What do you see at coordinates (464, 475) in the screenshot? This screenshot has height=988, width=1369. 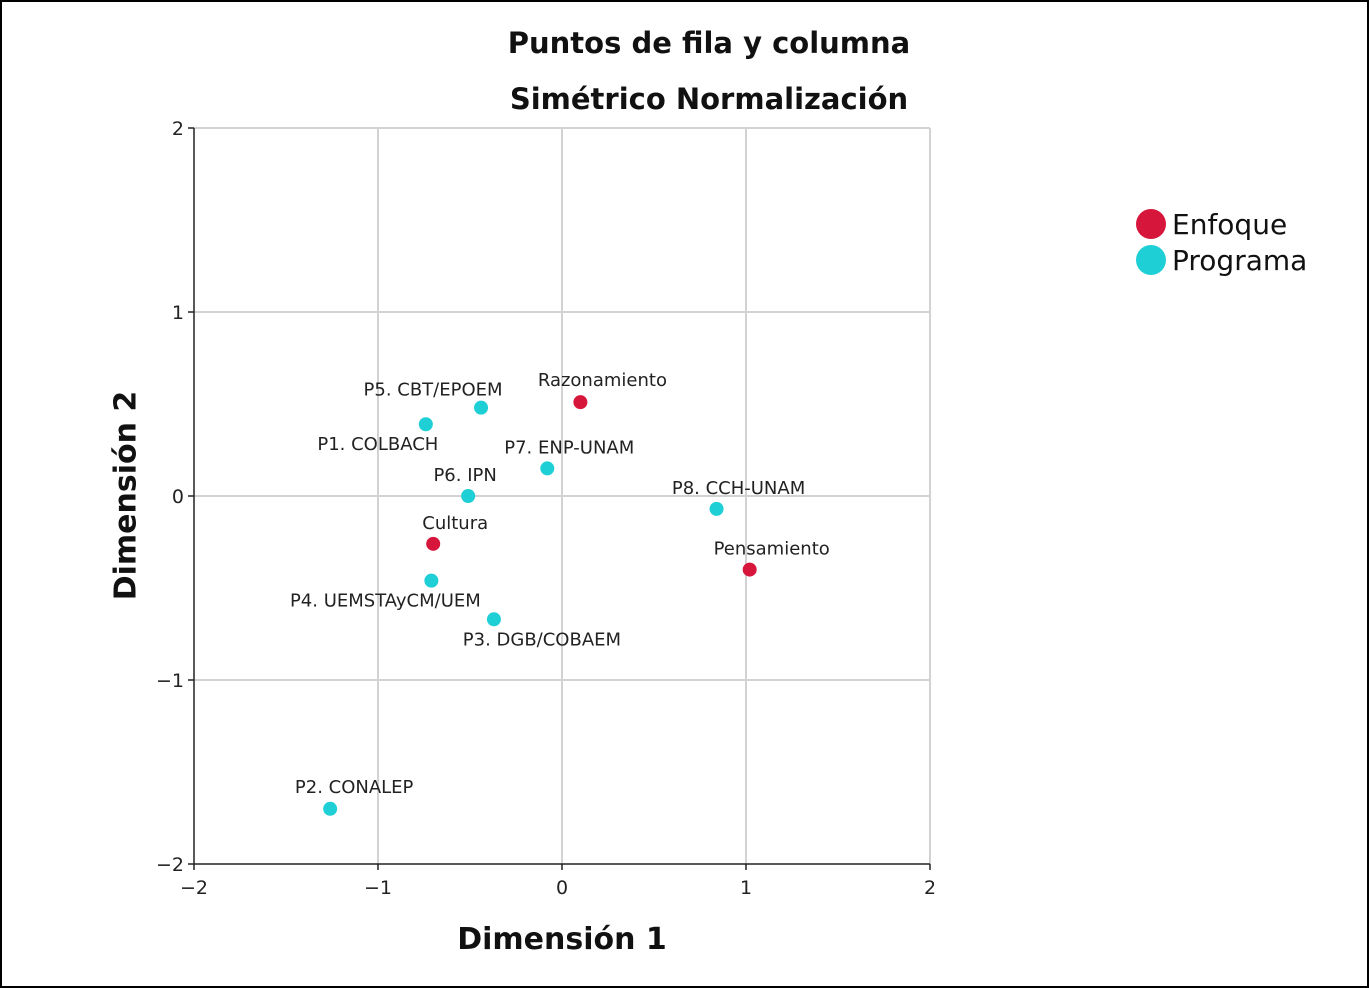 I see `point-label: P6. IPN` at bounding box center [464, 475].